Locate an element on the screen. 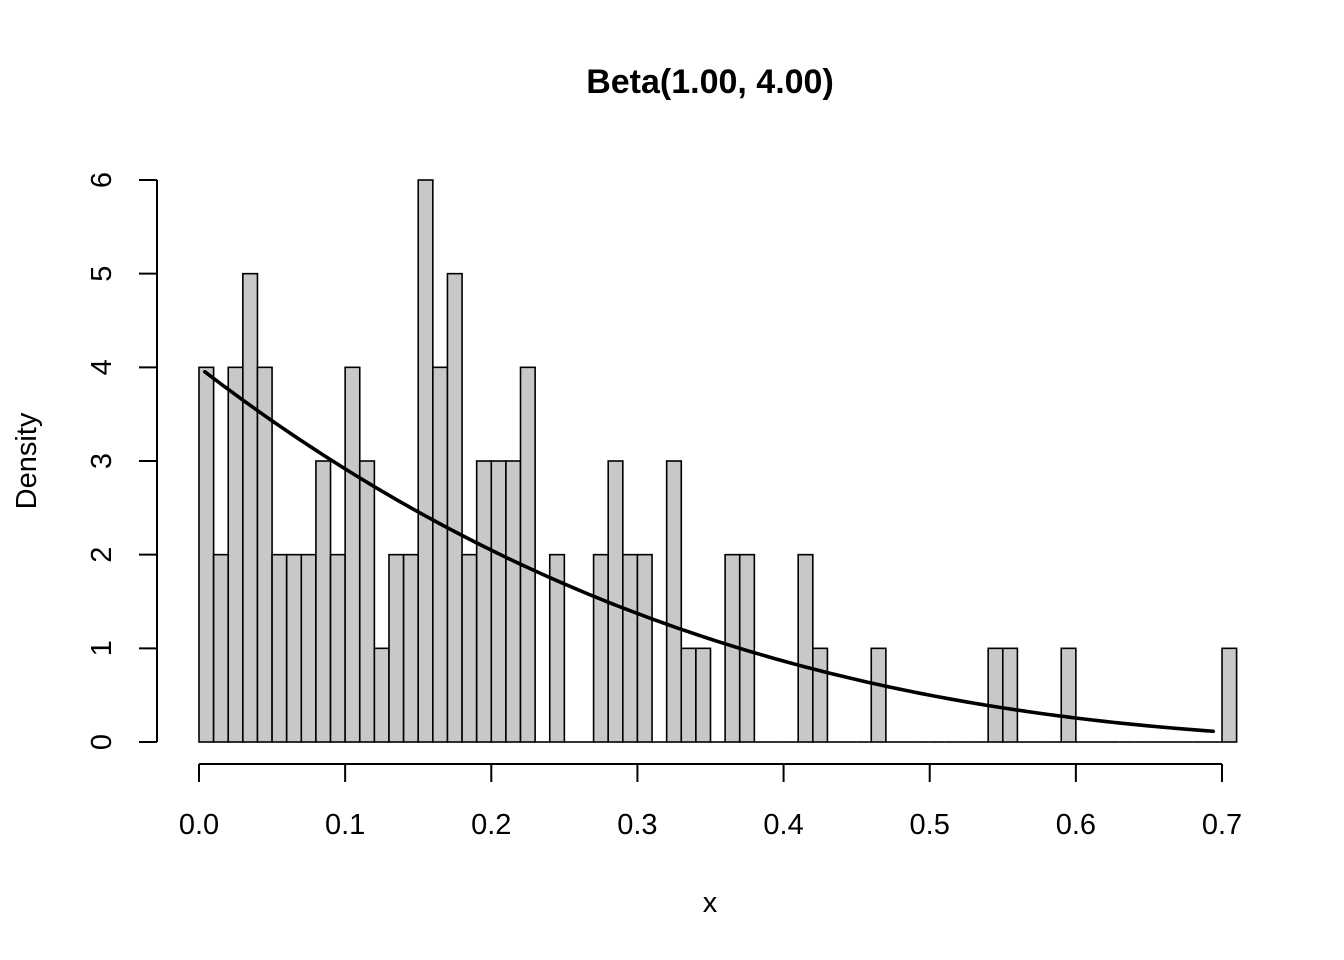 The height and width of the screenshot is (960, 1344). y-tick-label: 1 is located at coordinates (102, 648).